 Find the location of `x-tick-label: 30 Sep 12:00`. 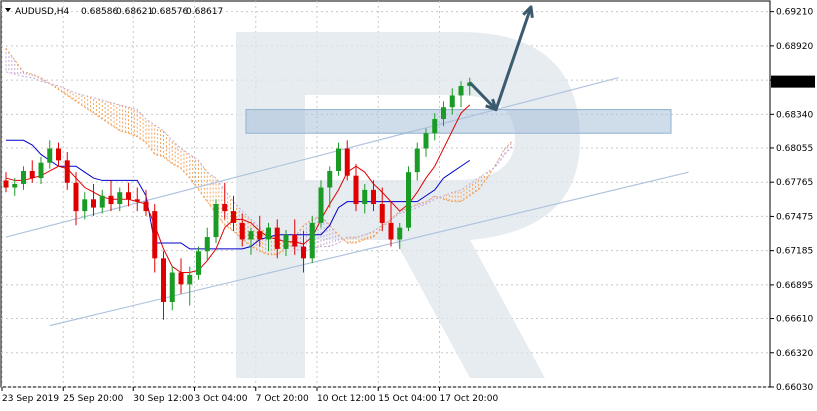

x-tick-label: 30 Sep 12:00 is located at coordinates (163, 399).